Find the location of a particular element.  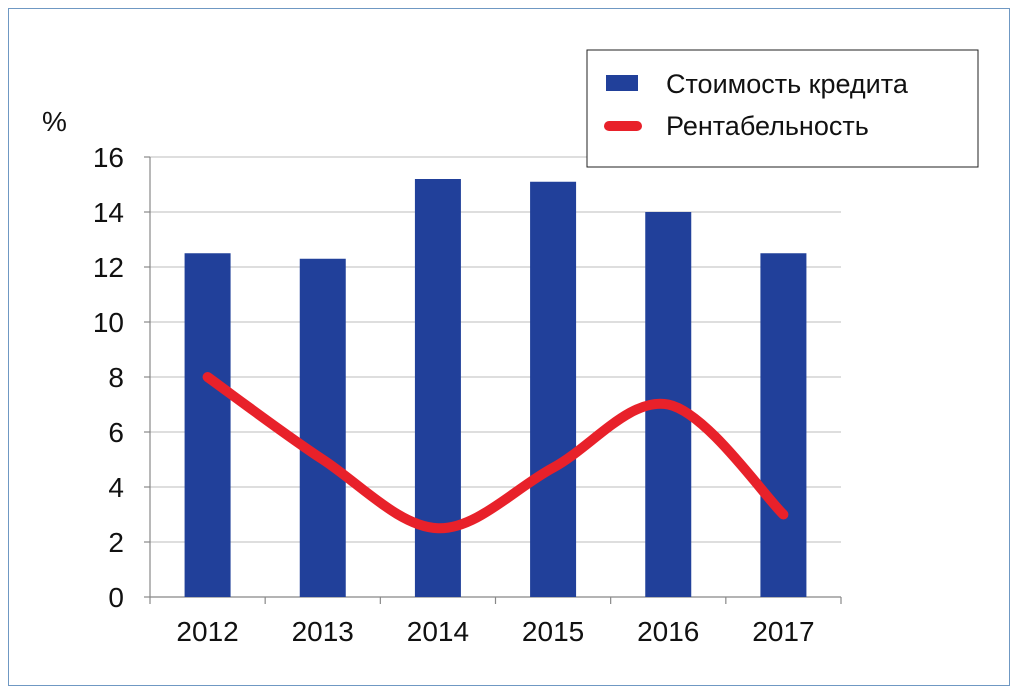

x-tick-labels: 2012 2013 2014 2015 2016 2017 is located at coordinates (495, 631).